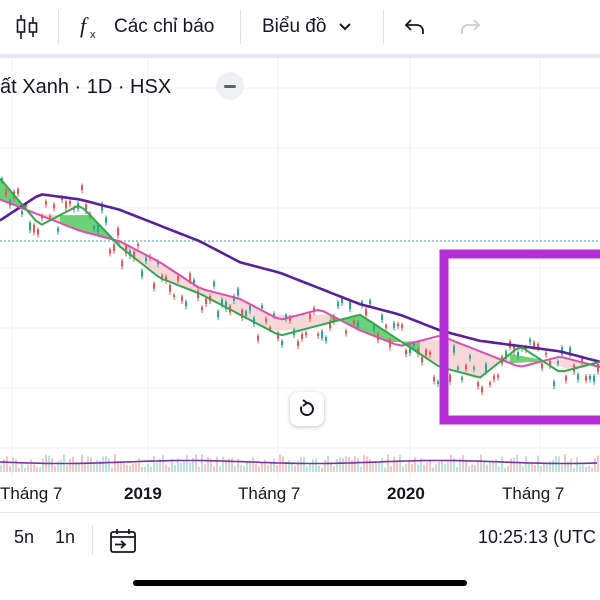 This screenshot has height=600, width=600. I want to click on go-to-date-icon, so click(123, 541).